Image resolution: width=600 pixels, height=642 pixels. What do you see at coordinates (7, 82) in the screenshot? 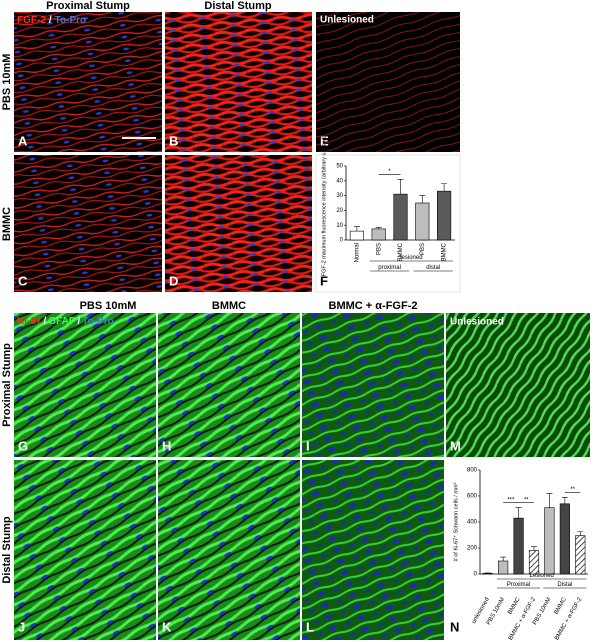
I see `row-header: PBS 10mM` at bounding box center [7, 82].